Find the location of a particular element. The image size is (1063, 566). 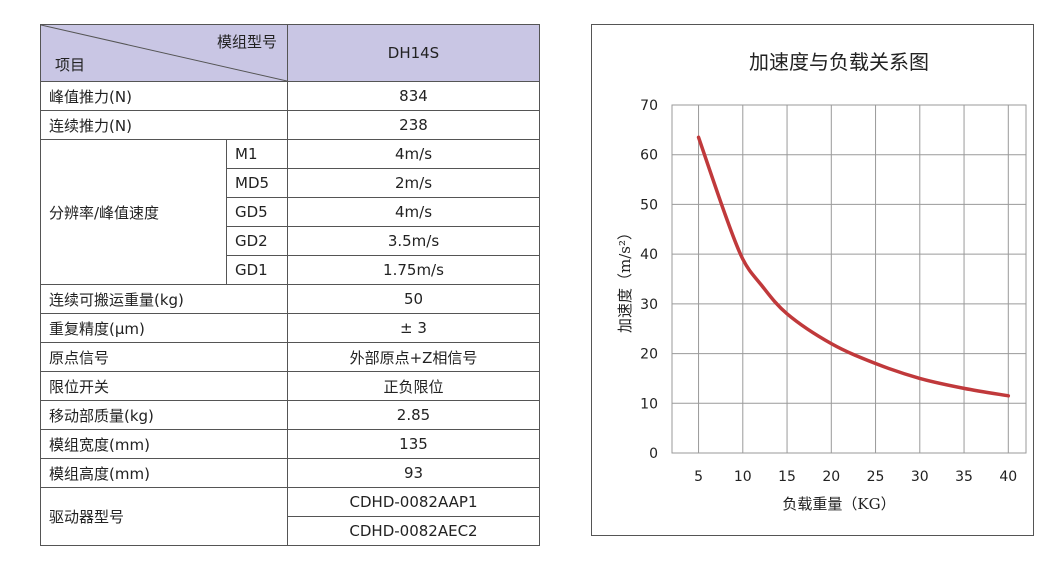

table-row: 限位开关 正负限位 is located at coordinates (290, 386).